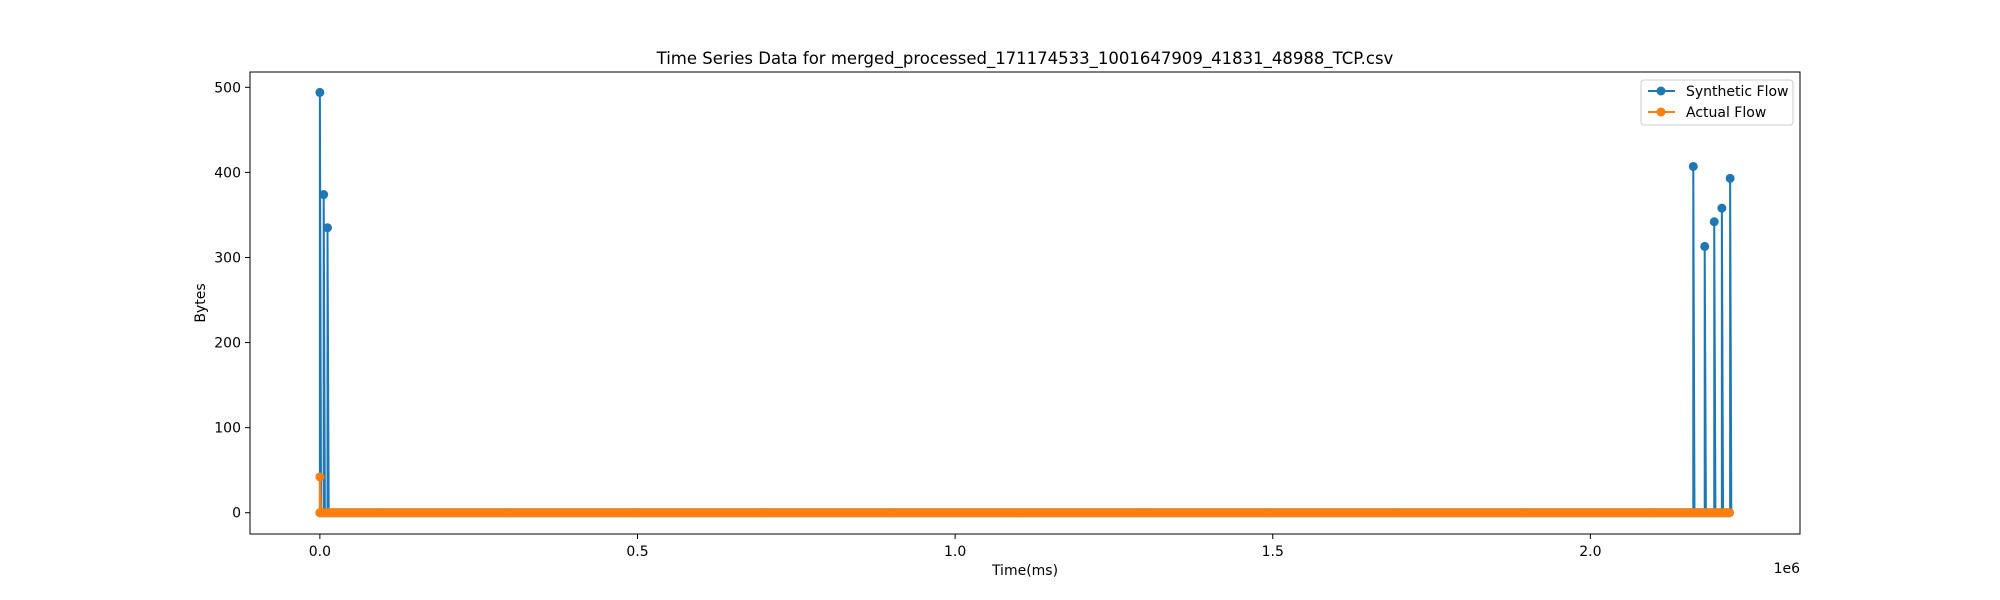 The image size is (2000, 600). What do you see at coordinates (1737, 92) in the screenshot?
I see `legend-synthetic-label: Synthetic Flow` at bounding box center [1737, 92].